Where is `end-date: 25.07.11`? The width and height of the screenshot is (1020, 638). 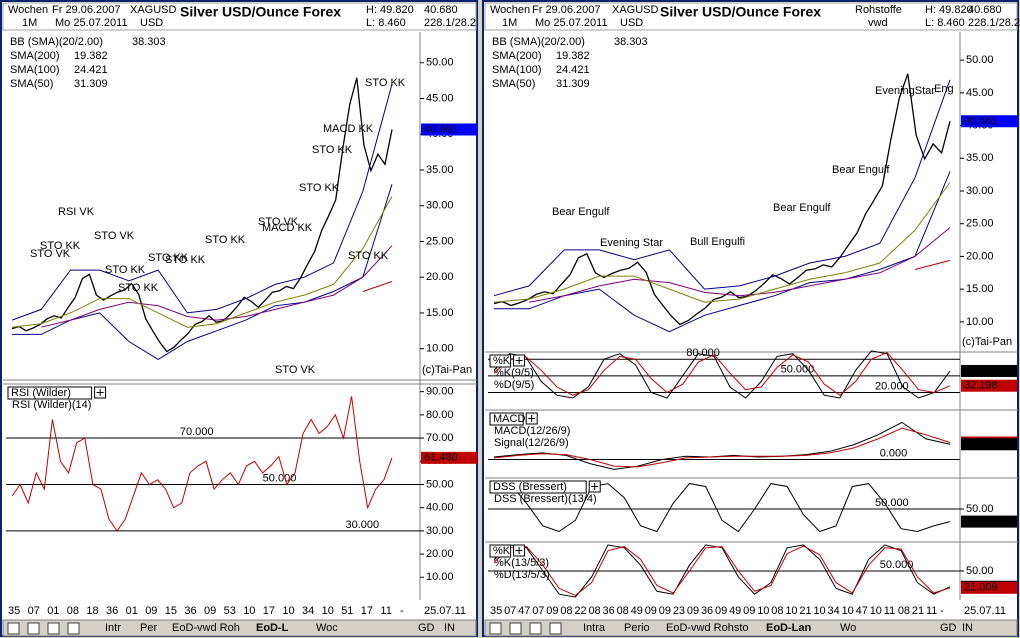 end-date: 25.07.11 is located at coordinates (985, 611).